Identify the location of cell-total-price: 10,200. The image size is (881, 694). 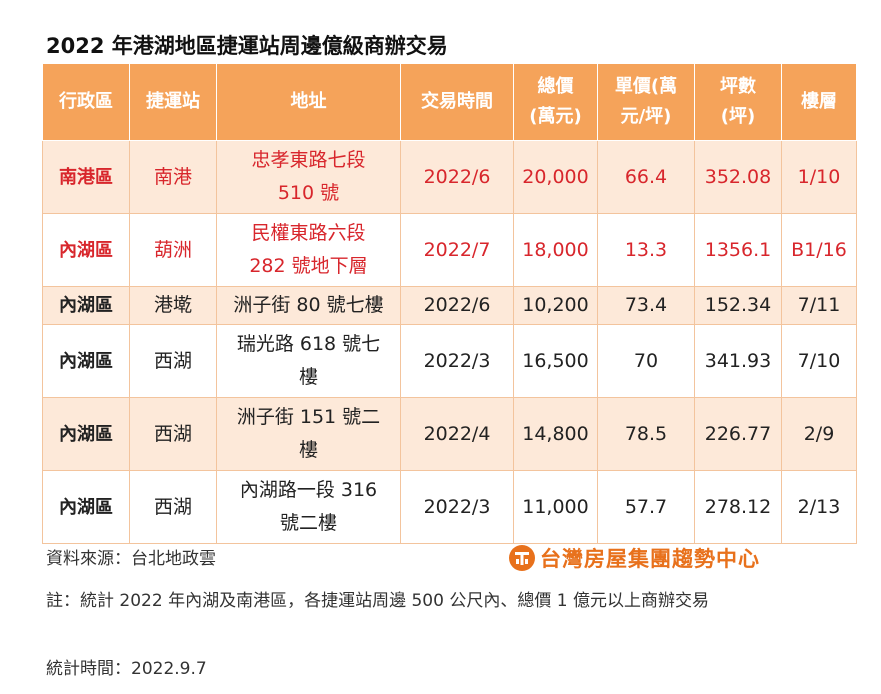
(555, 305).